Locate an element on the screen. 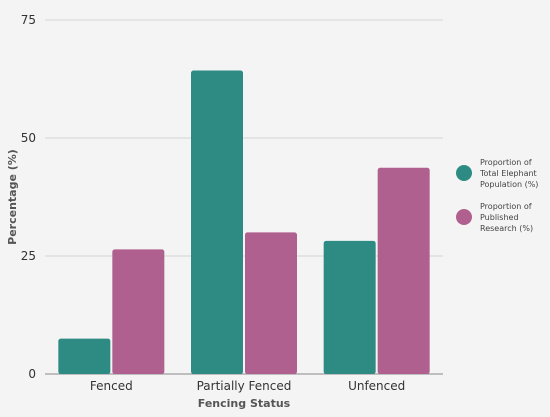 This screenshot has height=417, width=550. legend-label: Population (%) is located at coordinates (509, 184).